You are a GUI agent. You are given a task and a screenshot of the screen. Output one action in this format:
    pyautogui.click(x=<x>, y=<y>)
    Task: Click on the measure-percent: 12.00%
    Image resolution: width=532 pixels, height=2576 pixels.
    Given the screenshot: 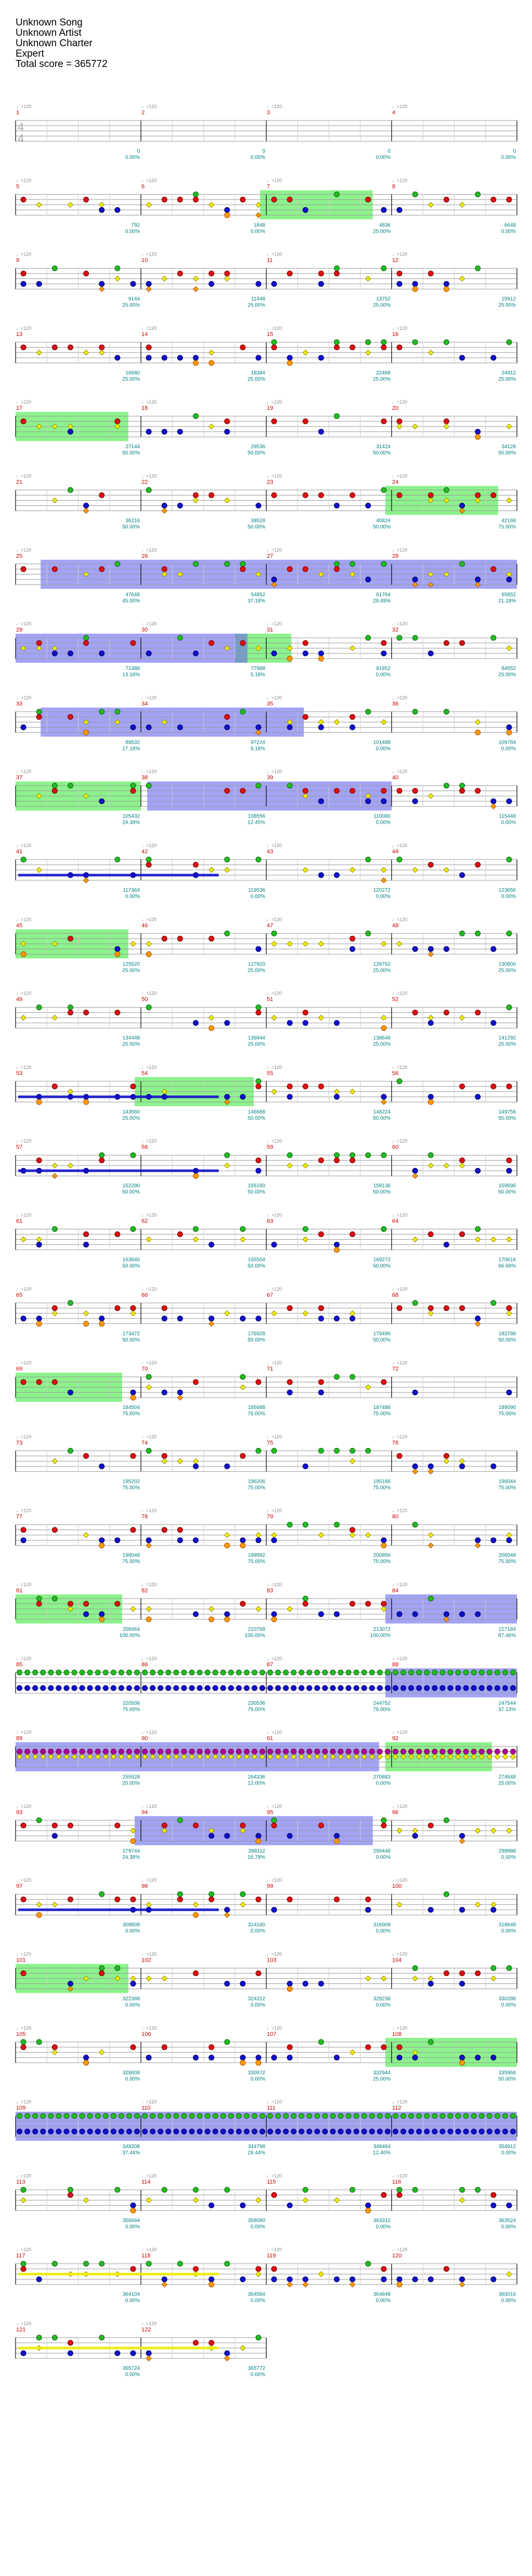 What is the action you would take?
    pyautogui.click(x=256, y=1784)
    